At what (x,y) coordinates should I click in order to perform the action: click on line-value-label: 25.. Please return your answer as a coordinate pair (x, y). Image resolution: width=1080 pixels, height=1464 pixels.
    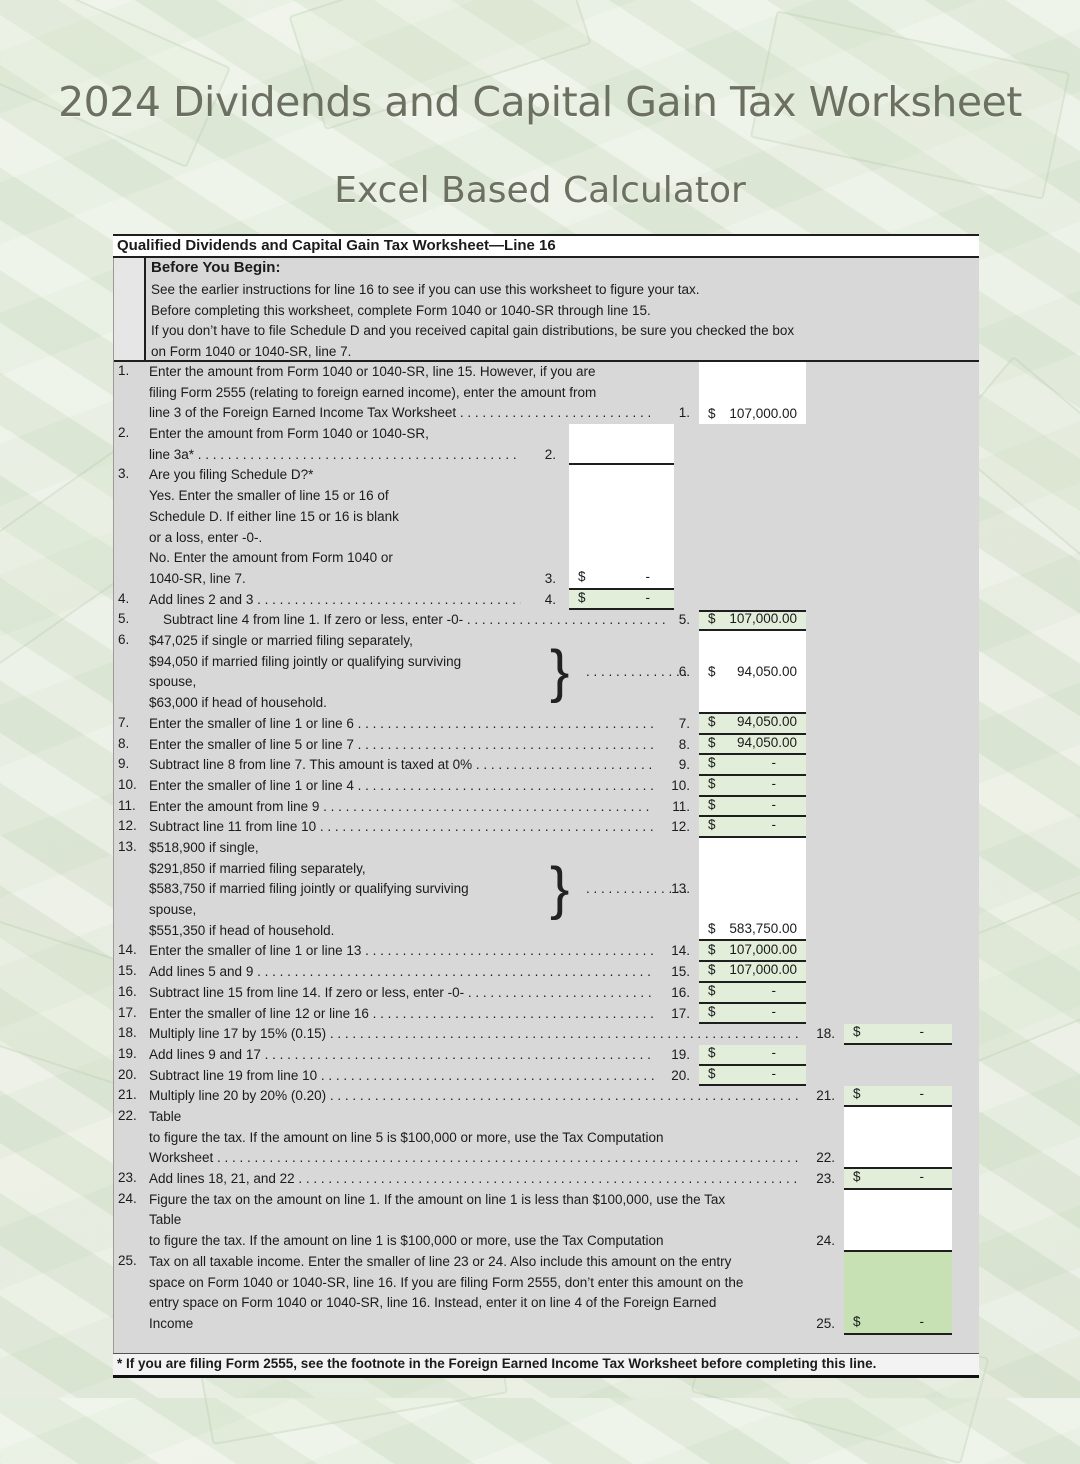
    Looking at the image, I should click on (825, 1323).